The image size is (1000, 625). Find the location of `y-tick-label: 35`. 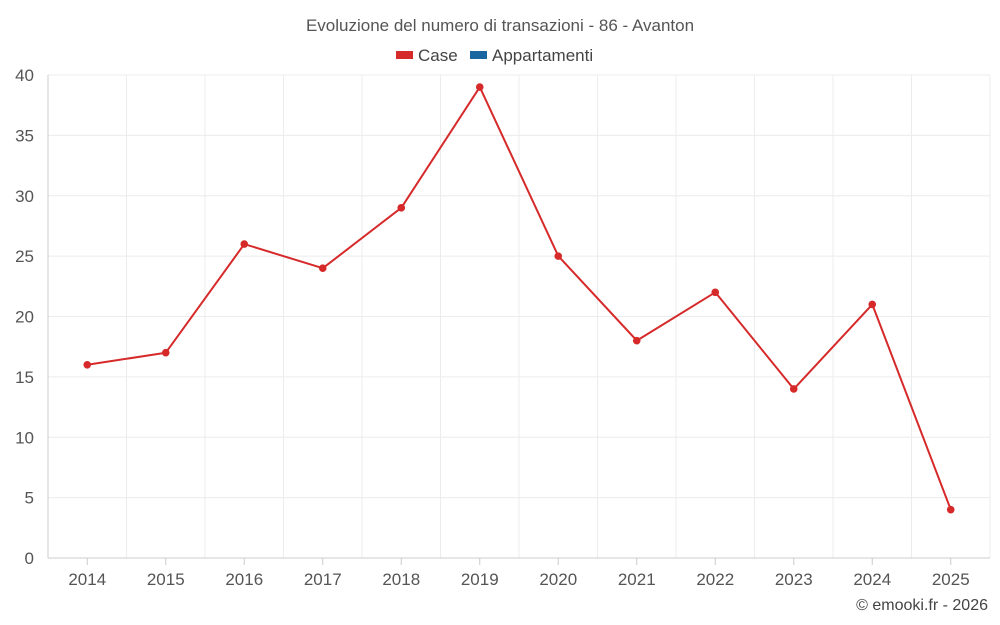

y-tick-label: 35 is located at coordinates (24, 135).